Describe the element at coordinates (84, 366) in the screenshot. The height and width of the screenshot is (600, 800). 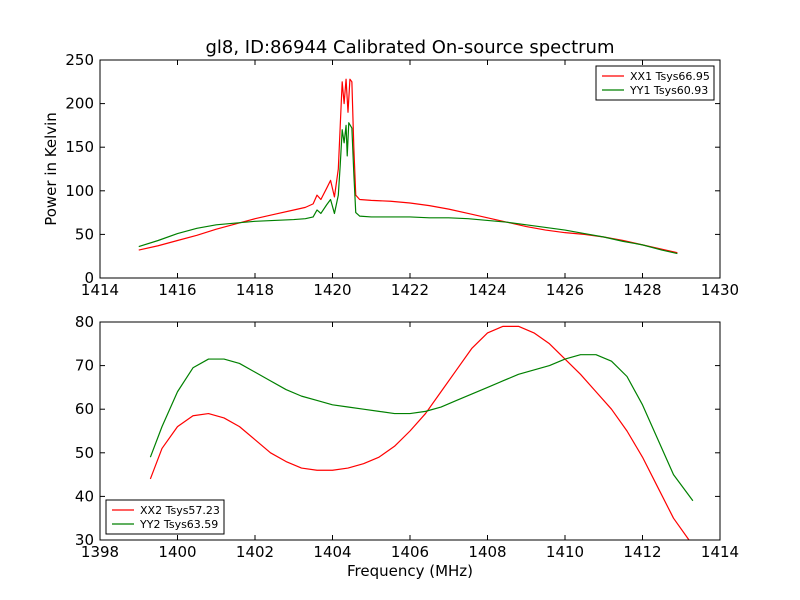
I see `y-tick-label: 70` at that location.